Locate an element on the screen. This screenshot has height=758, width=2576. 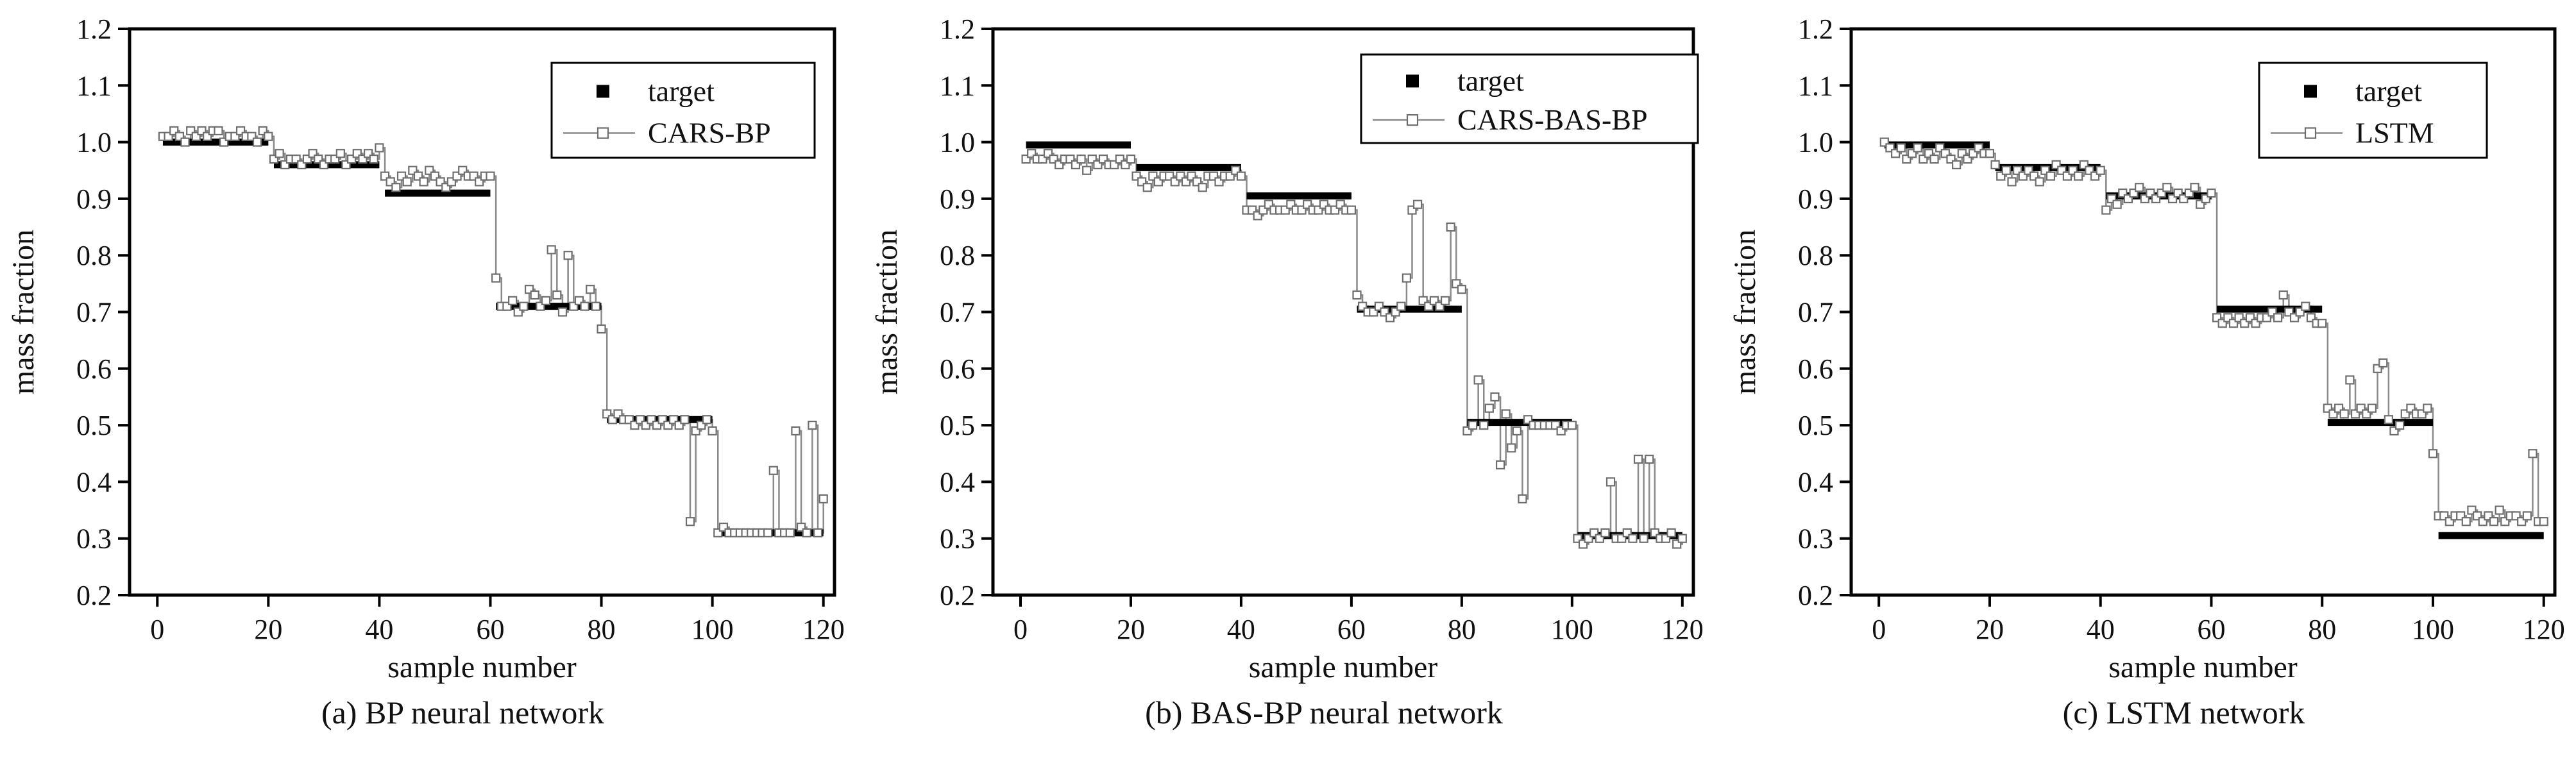
panel-caption: (a) BP neural network is located at coordinates (462, 712).